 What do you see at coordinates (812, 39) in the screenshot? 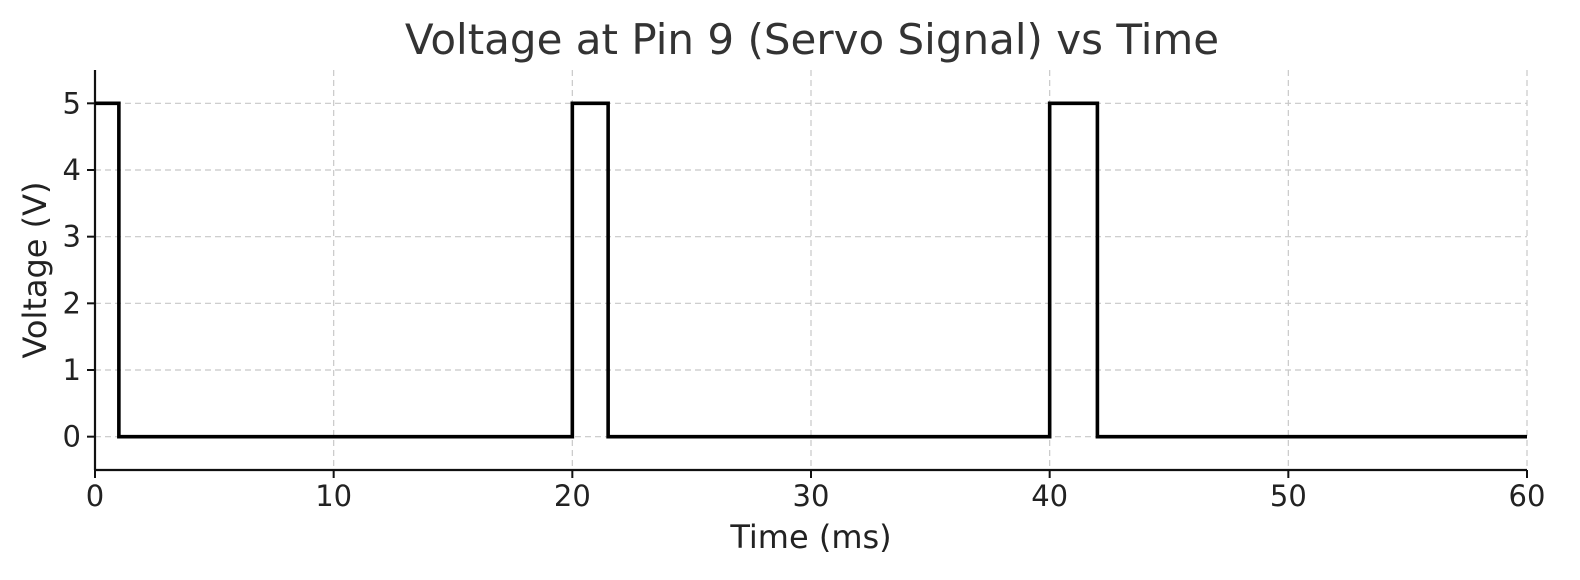
I see `chart-title: Voltage at Pin 9 (Servo Signal) vs Time` at bounding box center [812, 39].